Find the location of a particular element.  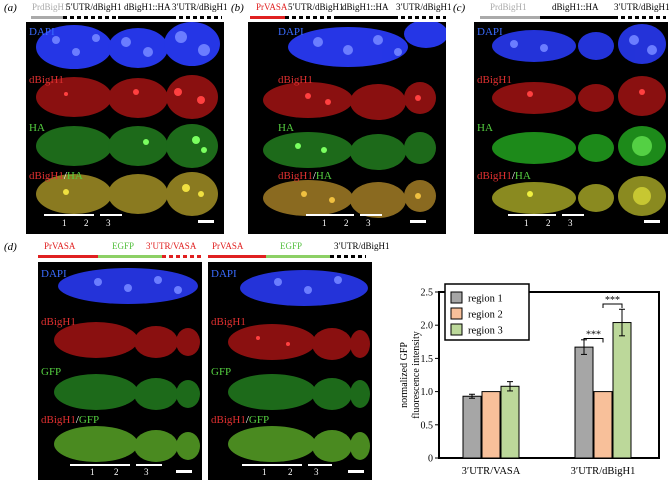

category-label: 3′UTR/dBigH1 is located at coordinates (603, 471).